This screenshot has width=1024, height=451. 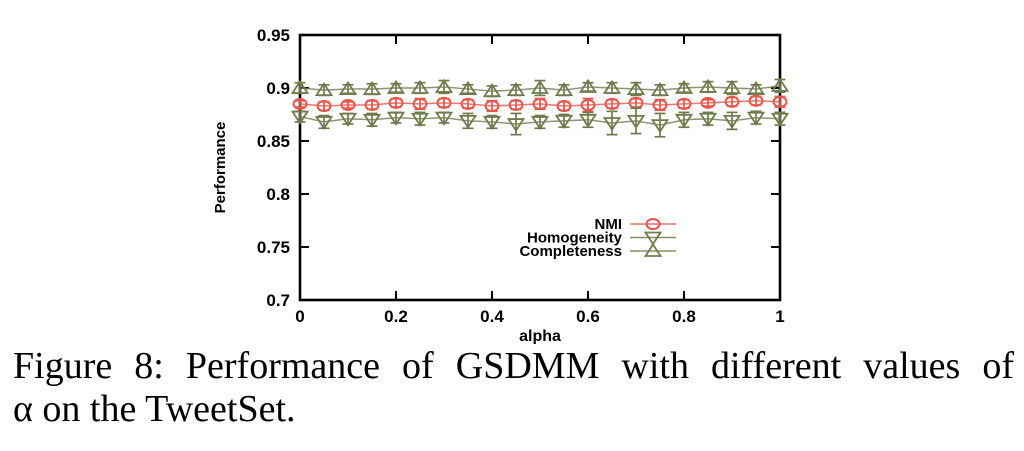 What do you see at coordinates (540, 336) in the screenshot?
I see `x-axis-label: alpha` at bounding box center [540, 336].